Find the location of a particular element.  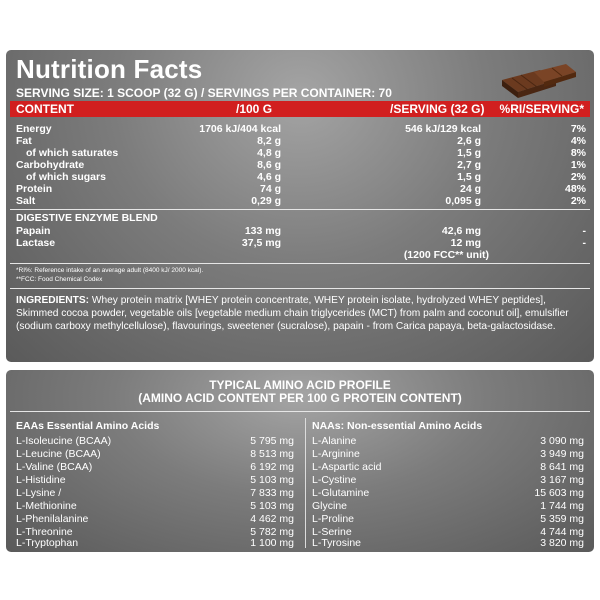

footnote-fcc: **FCC: Food Chemical Codex is located at coordinates (59, 279).